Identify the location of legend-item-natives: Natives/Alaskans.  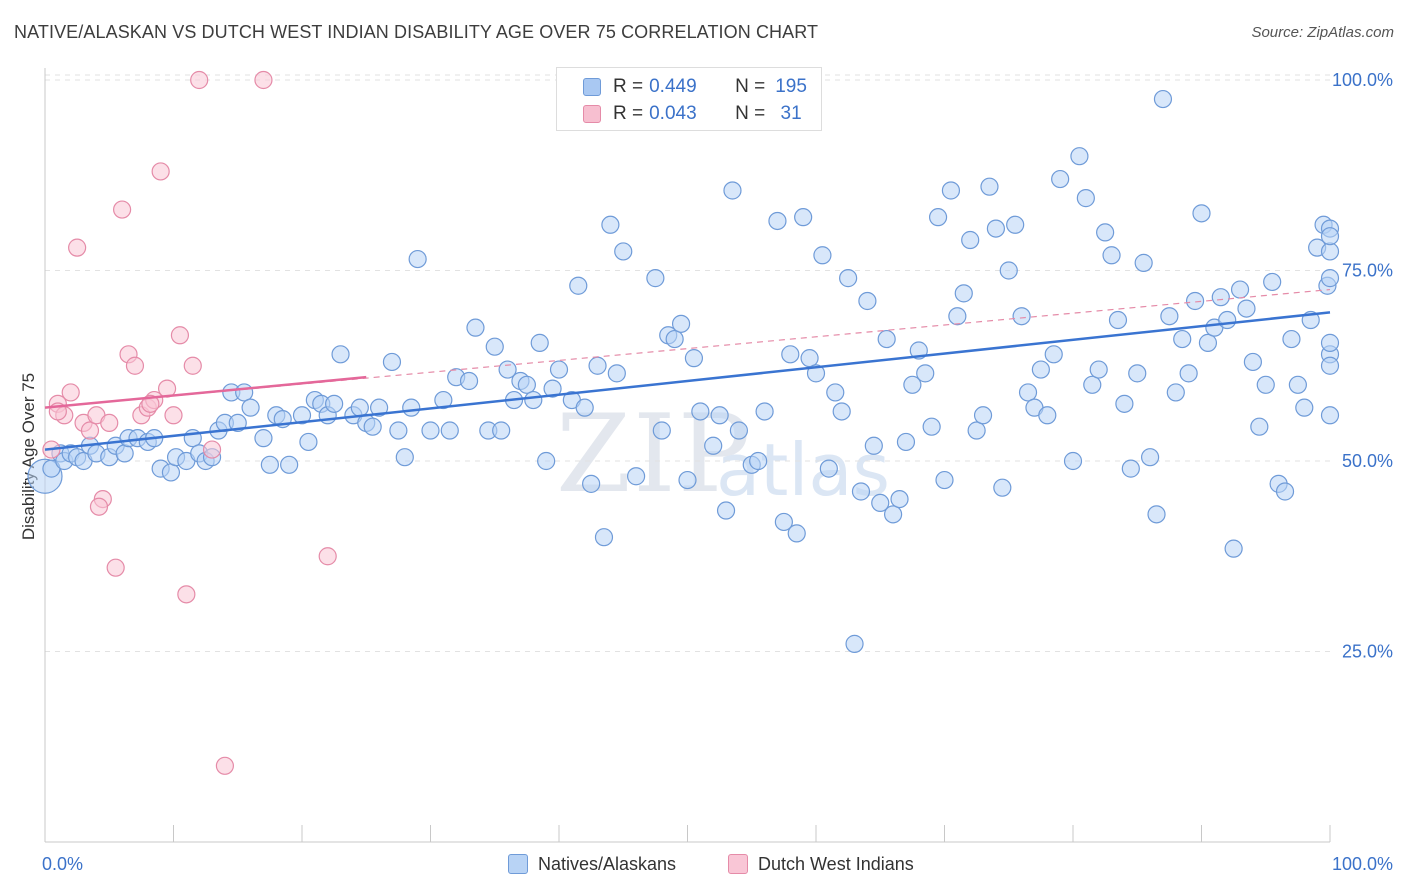
(592, 864).